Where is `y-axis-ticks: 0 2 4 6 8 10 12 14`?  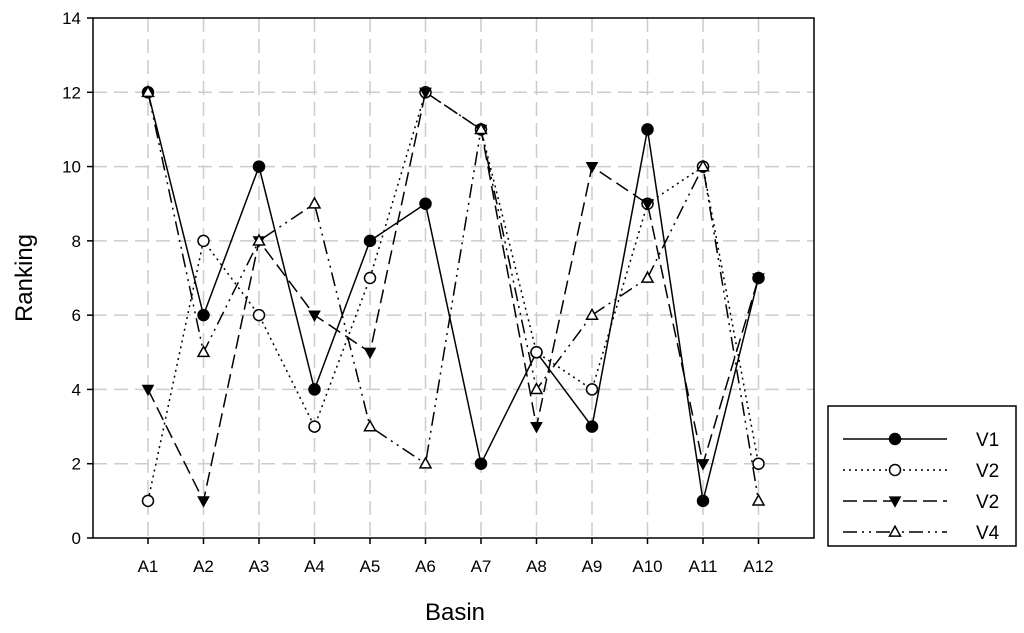 y-axis-ticks: 0 2 4 6 8 10 12 14 is located at coordinates (77, 278).